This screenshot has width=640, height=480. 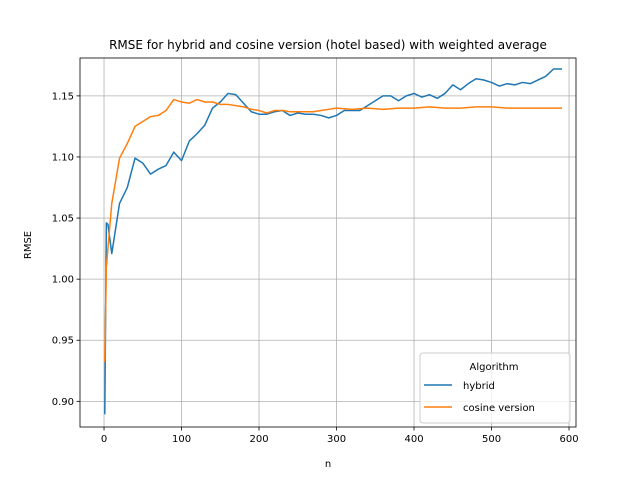 What do you see at coordinates (181, 439) in the screenshot?
I see `x-tick-label-1: 100` at bounding box center [181, 439].